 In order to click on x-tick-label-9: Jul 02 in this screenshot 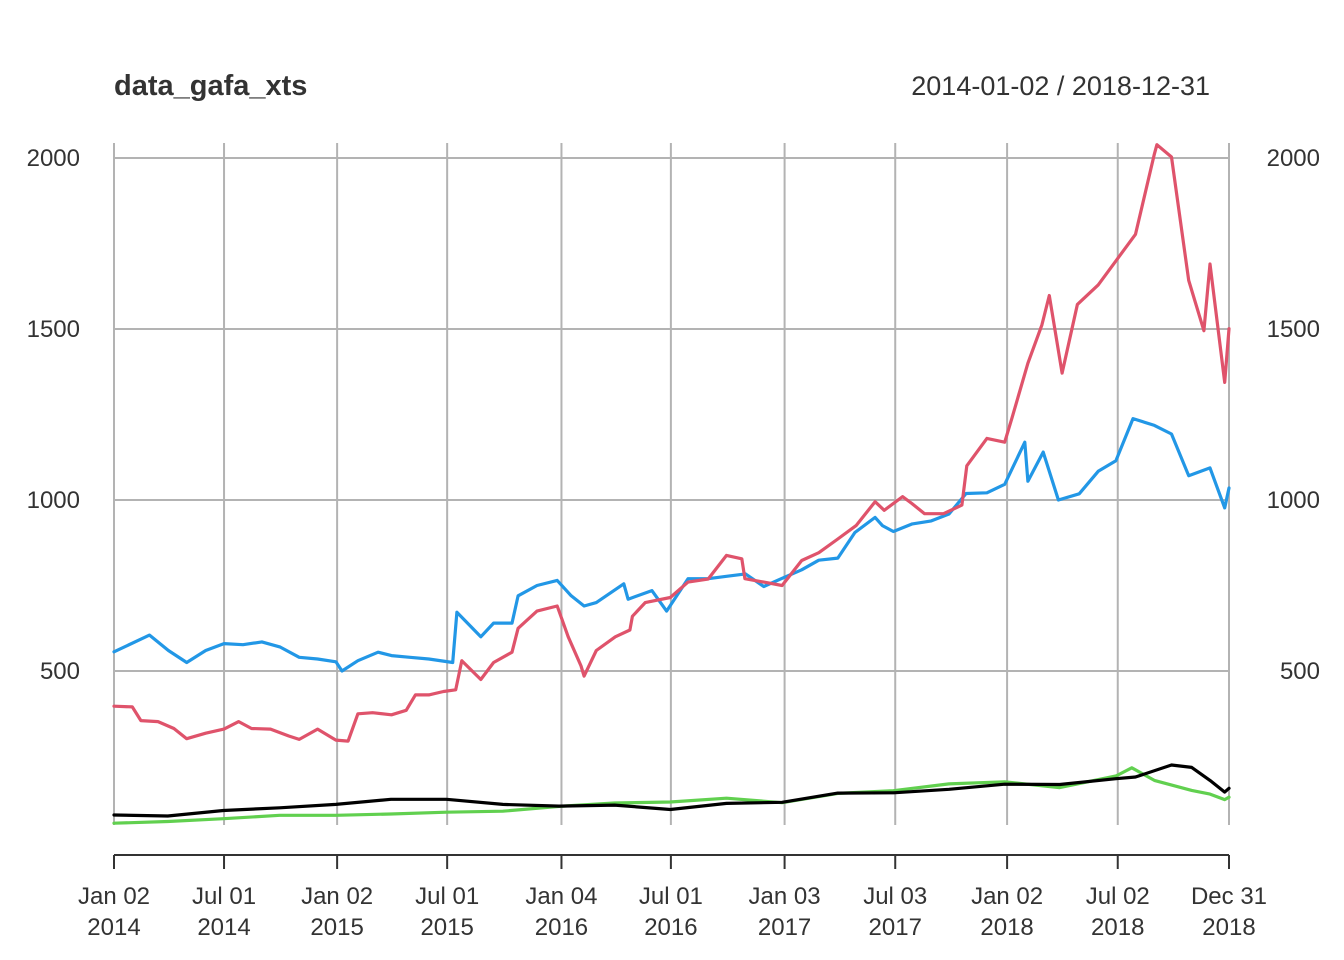, I will do `click(1118, 896)`.